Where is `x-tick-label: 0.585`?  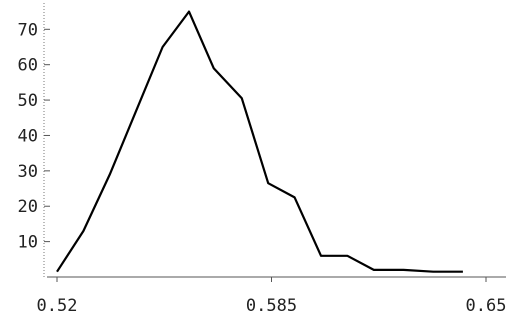 x-tick-label: 0.585 is located at coordinates (271, 306).